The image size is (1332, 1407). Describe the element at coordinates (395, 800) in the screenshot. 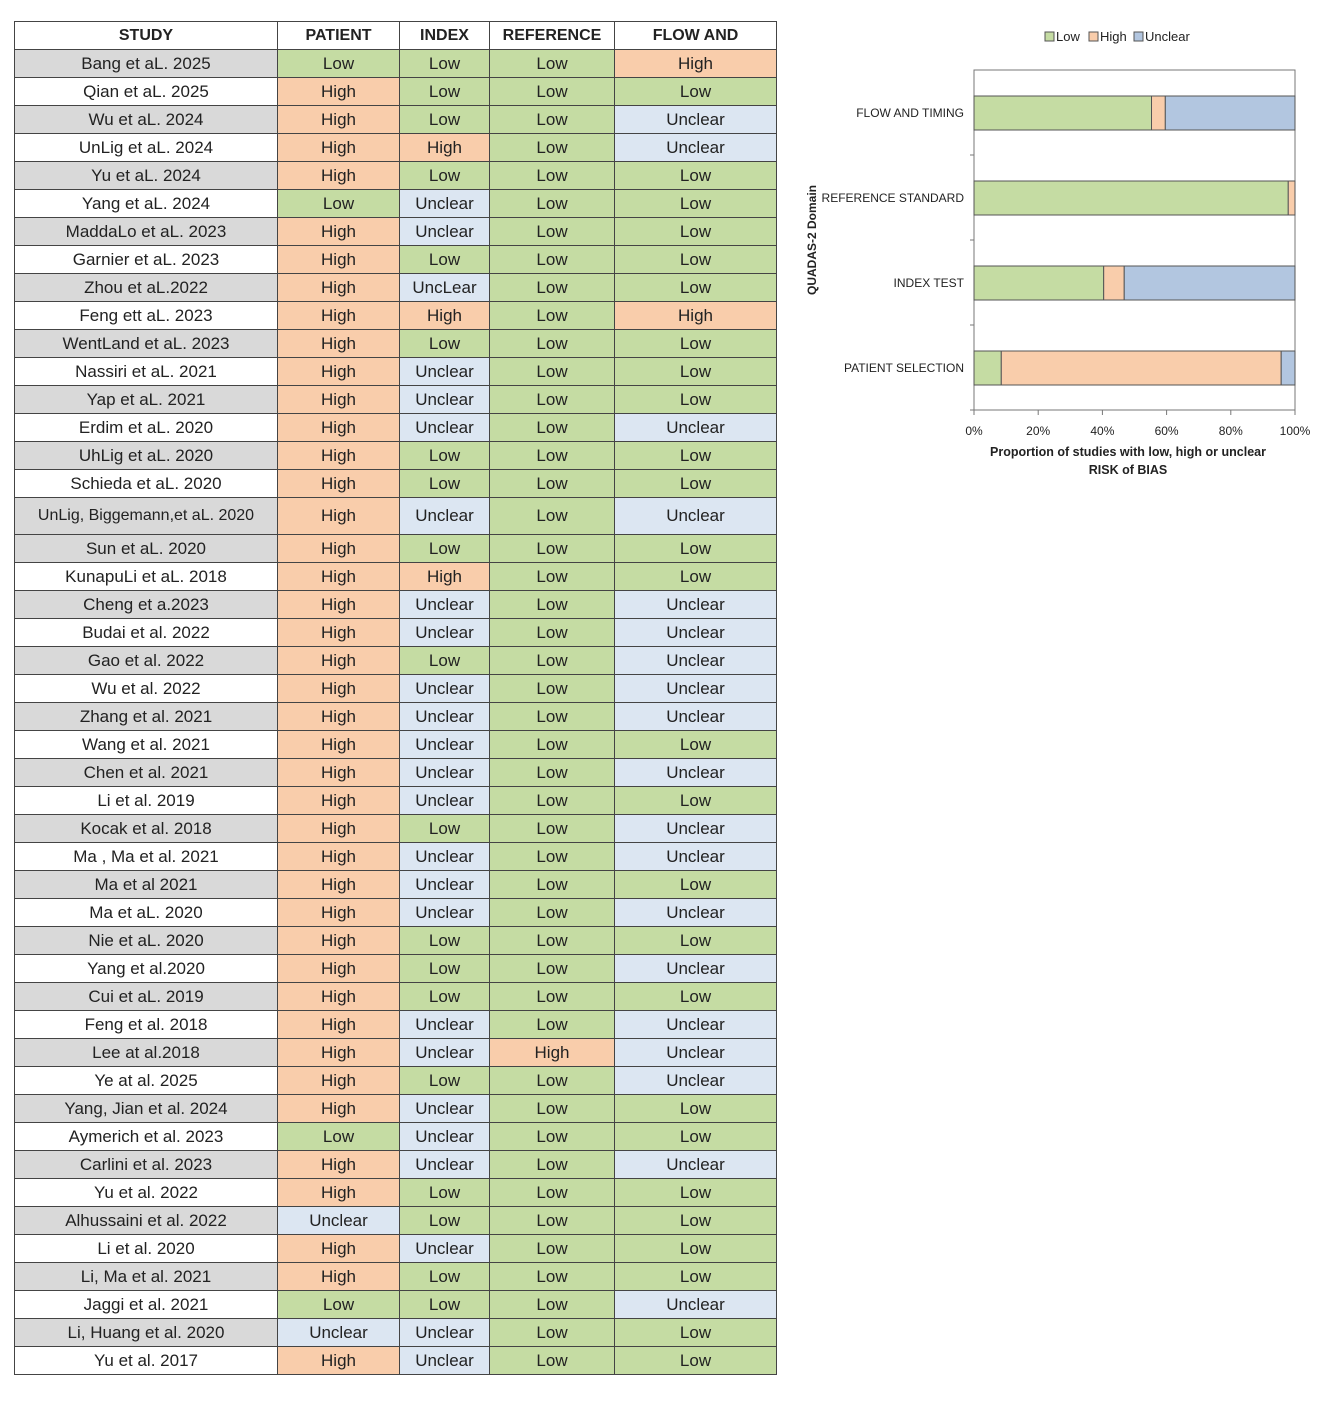

I see `table-row: Li et al. 2019 High Unclear Low Low` at that location.